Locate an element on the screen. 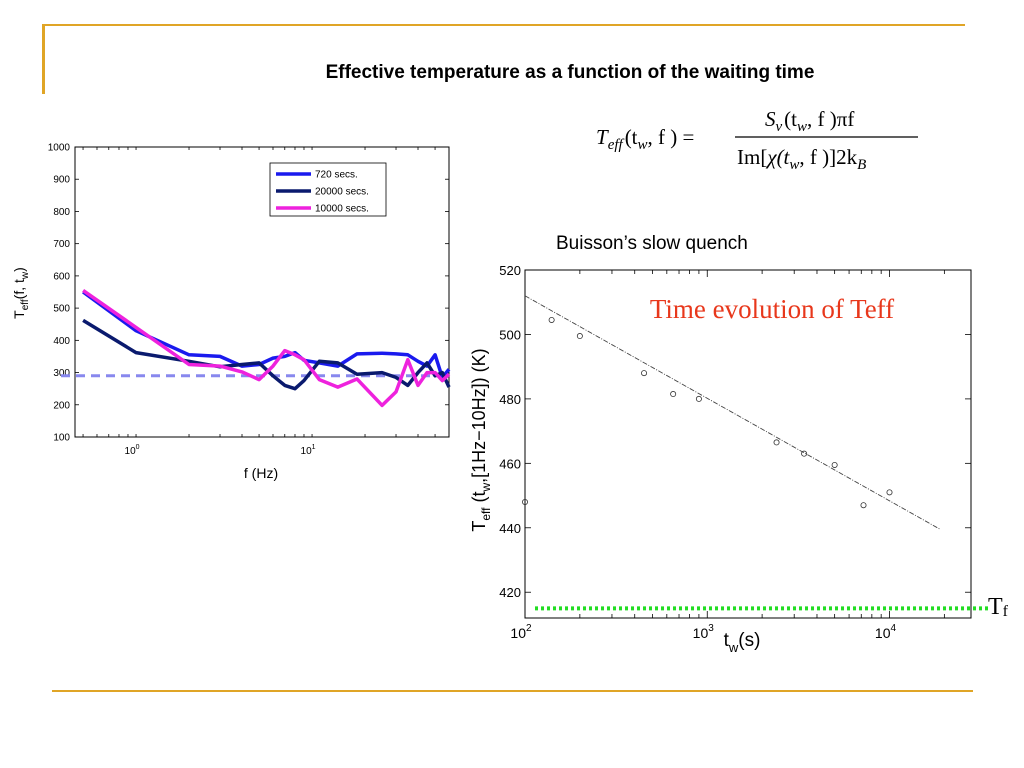  chart1-y-tick-label: 100 is located at coordinates (61, 438).